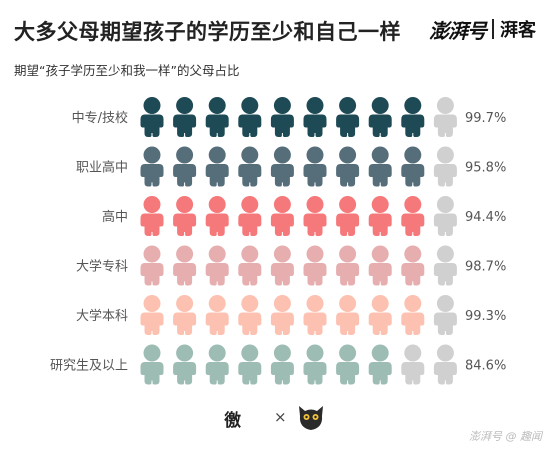 This screenshot has height=450, width=550. I want to click on owl-icon, so click(311, 418).